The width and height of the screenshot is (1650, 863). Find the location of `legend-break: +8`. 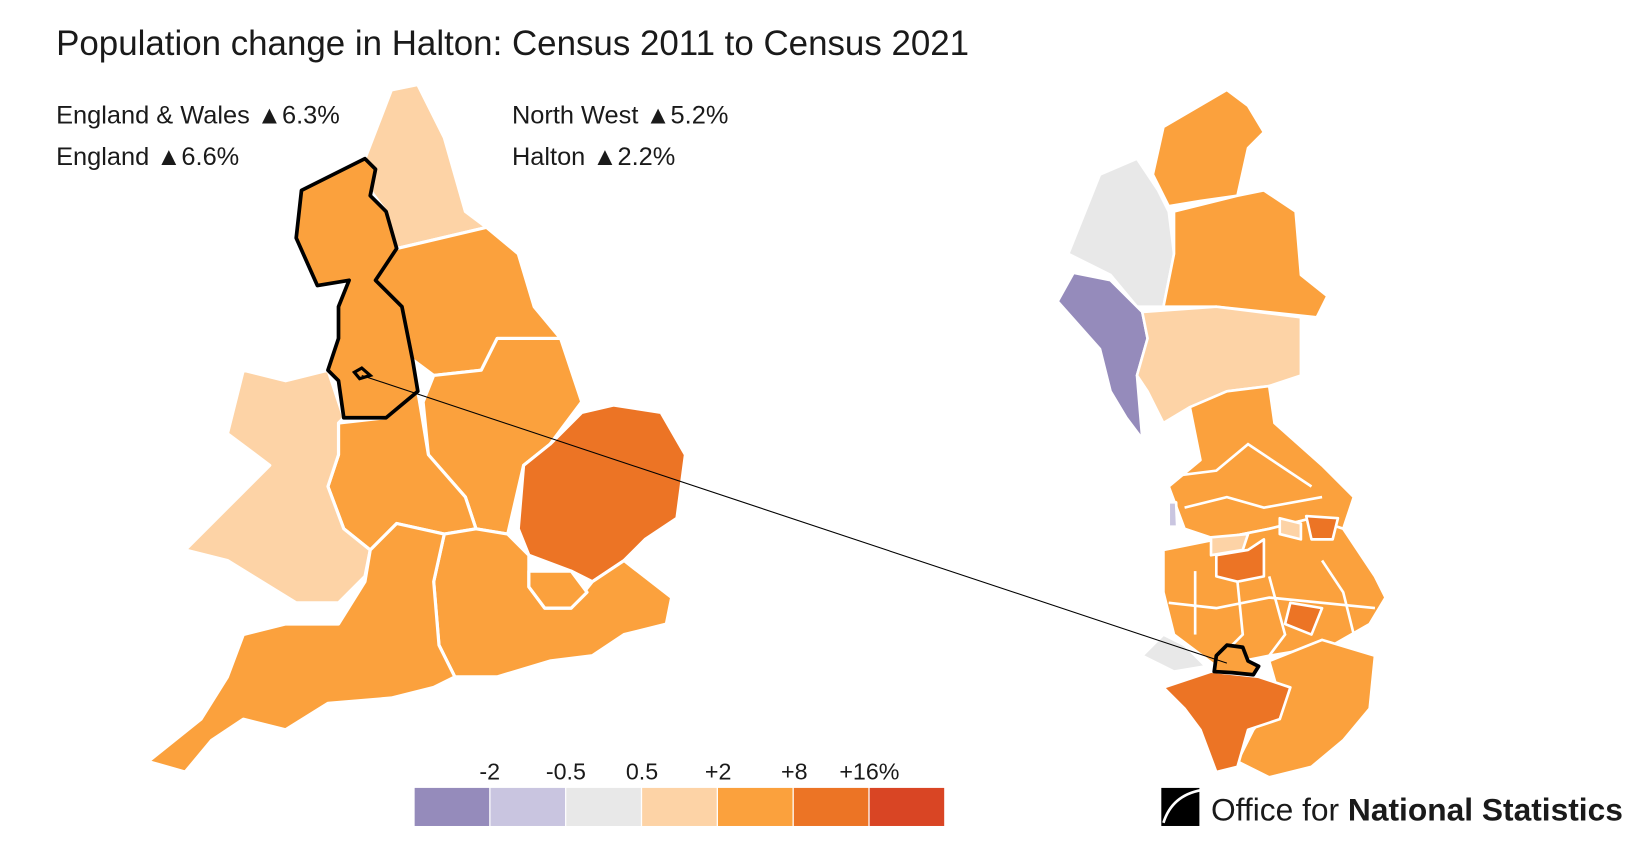

legend-break: +8 is located at coordinates (794, 771).